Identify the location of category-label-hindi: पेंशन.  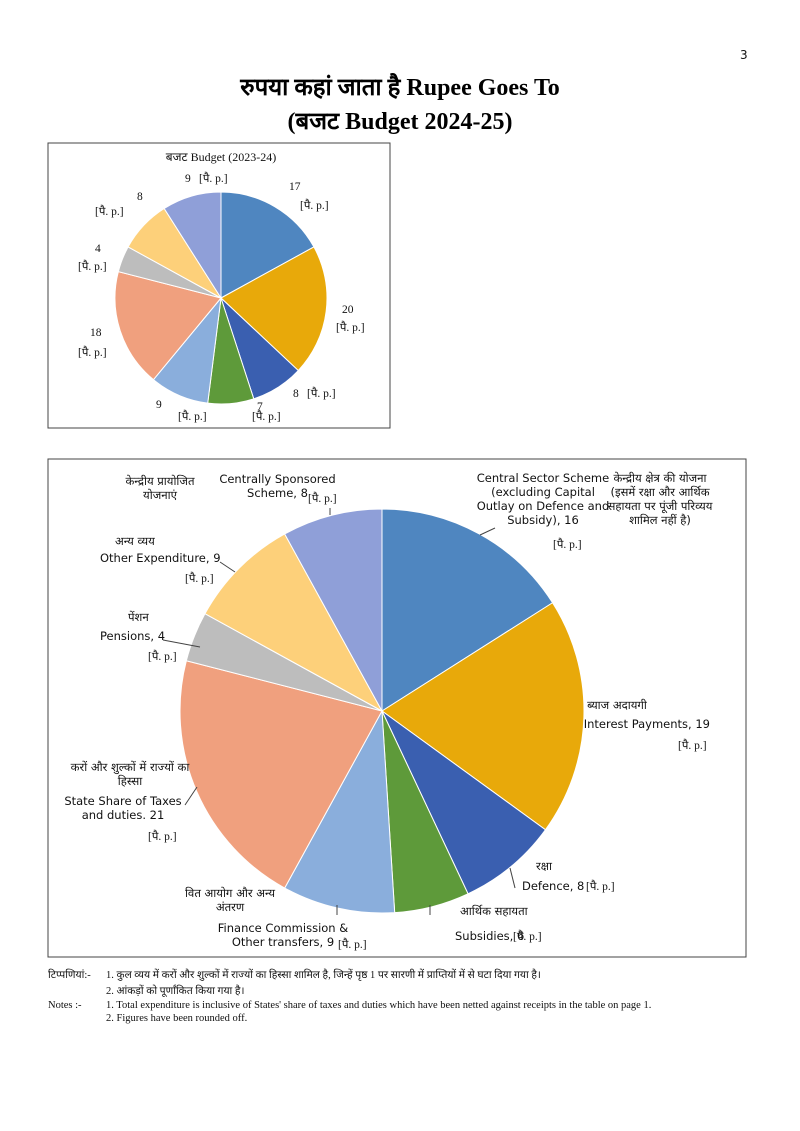
(138, 617).